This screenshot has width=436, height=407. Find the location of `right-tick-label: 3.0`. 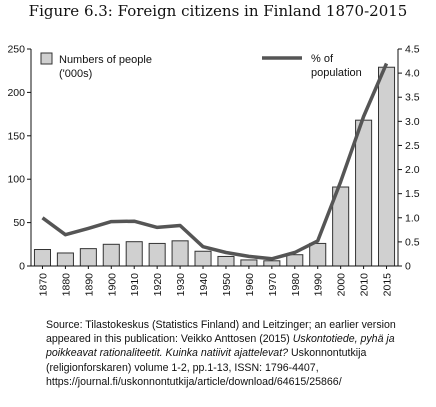

right-tick-label: 3.0 is located at coordinates (412, 122).